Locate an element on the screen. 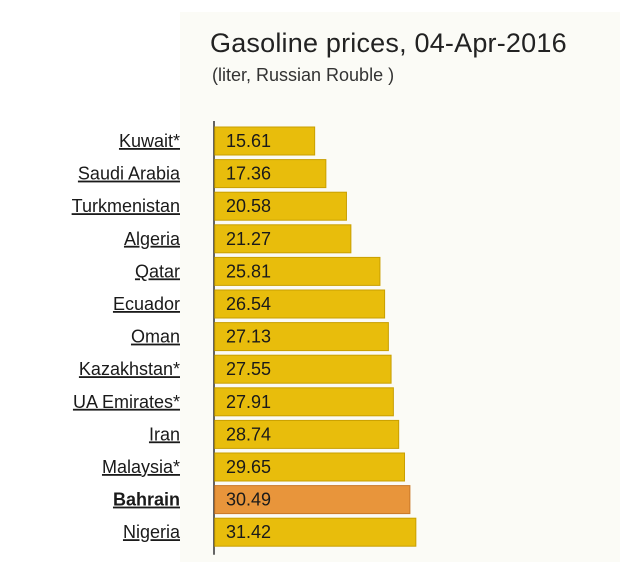  bar-kuwait is located at coordinates (265, 141).